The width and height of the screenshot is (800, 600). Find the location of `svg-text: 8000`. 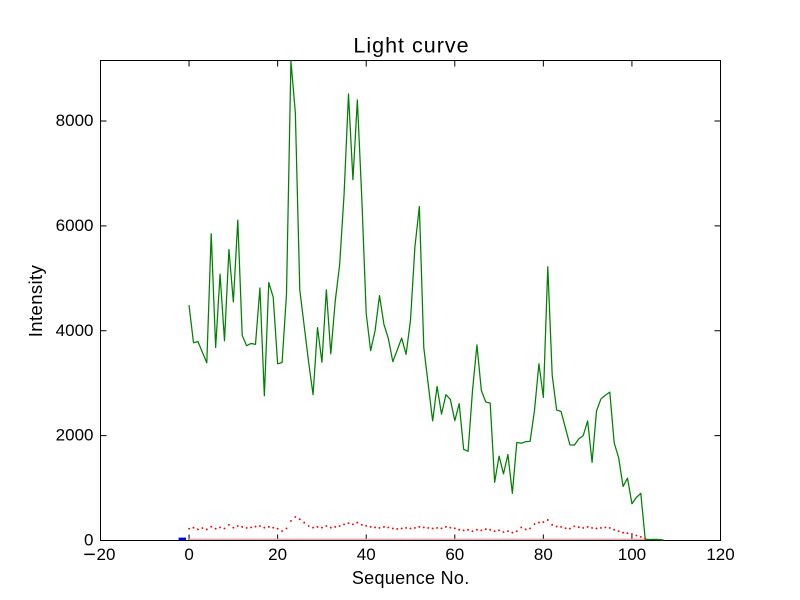

svg-text: 8000 is located at coordinates (75, 120).